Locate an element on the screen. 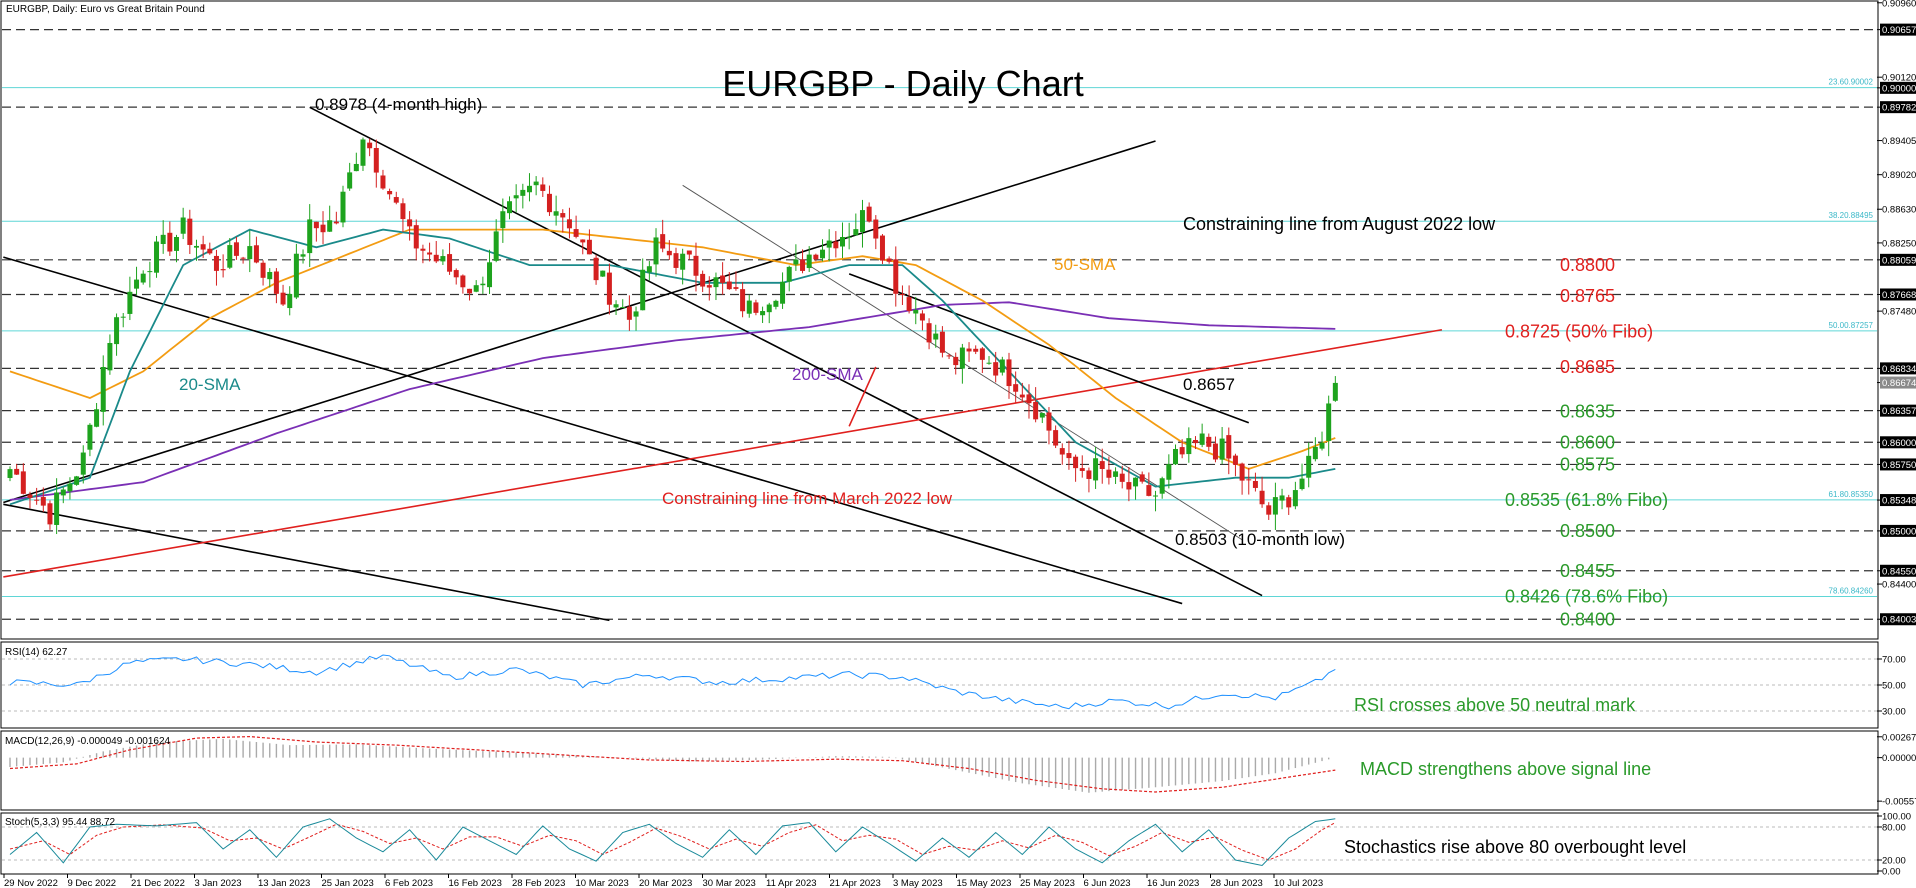 Image resolution: width=1916 pixels, height=888 pixels. stoch-panel-frame is located at coordinates (939, 843).